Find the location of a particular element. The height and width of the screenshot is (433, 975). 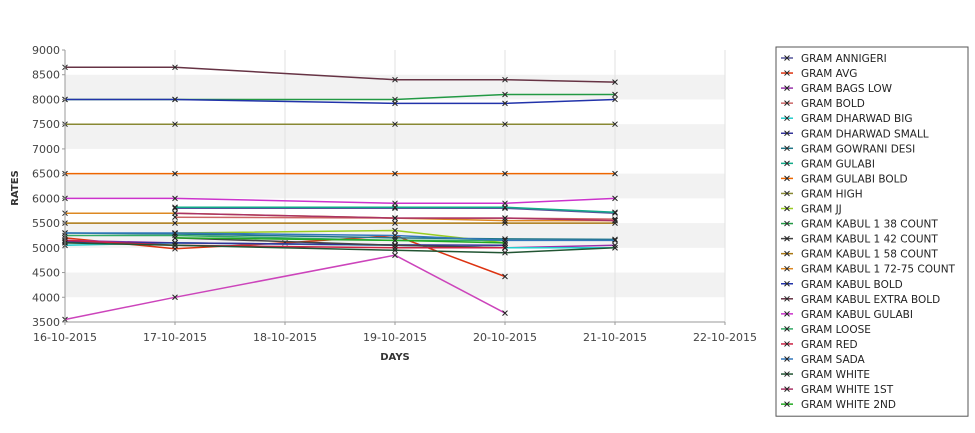

legend-label: GRAM KABUL 1 72-75 COUNT is located at coordinates (878, 270).